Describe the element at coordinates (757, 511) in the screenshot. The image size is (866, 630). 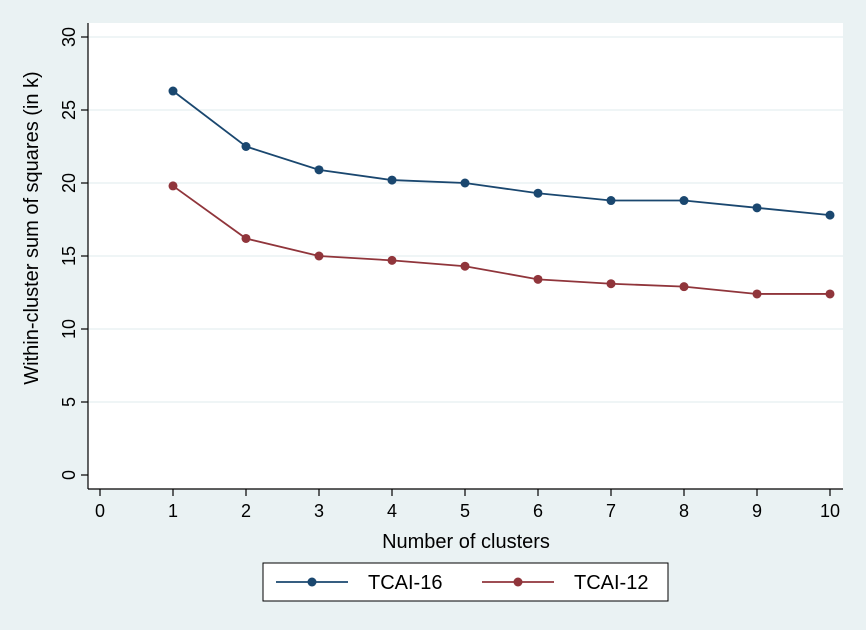
I see `x-tick-label: 9` at that location.